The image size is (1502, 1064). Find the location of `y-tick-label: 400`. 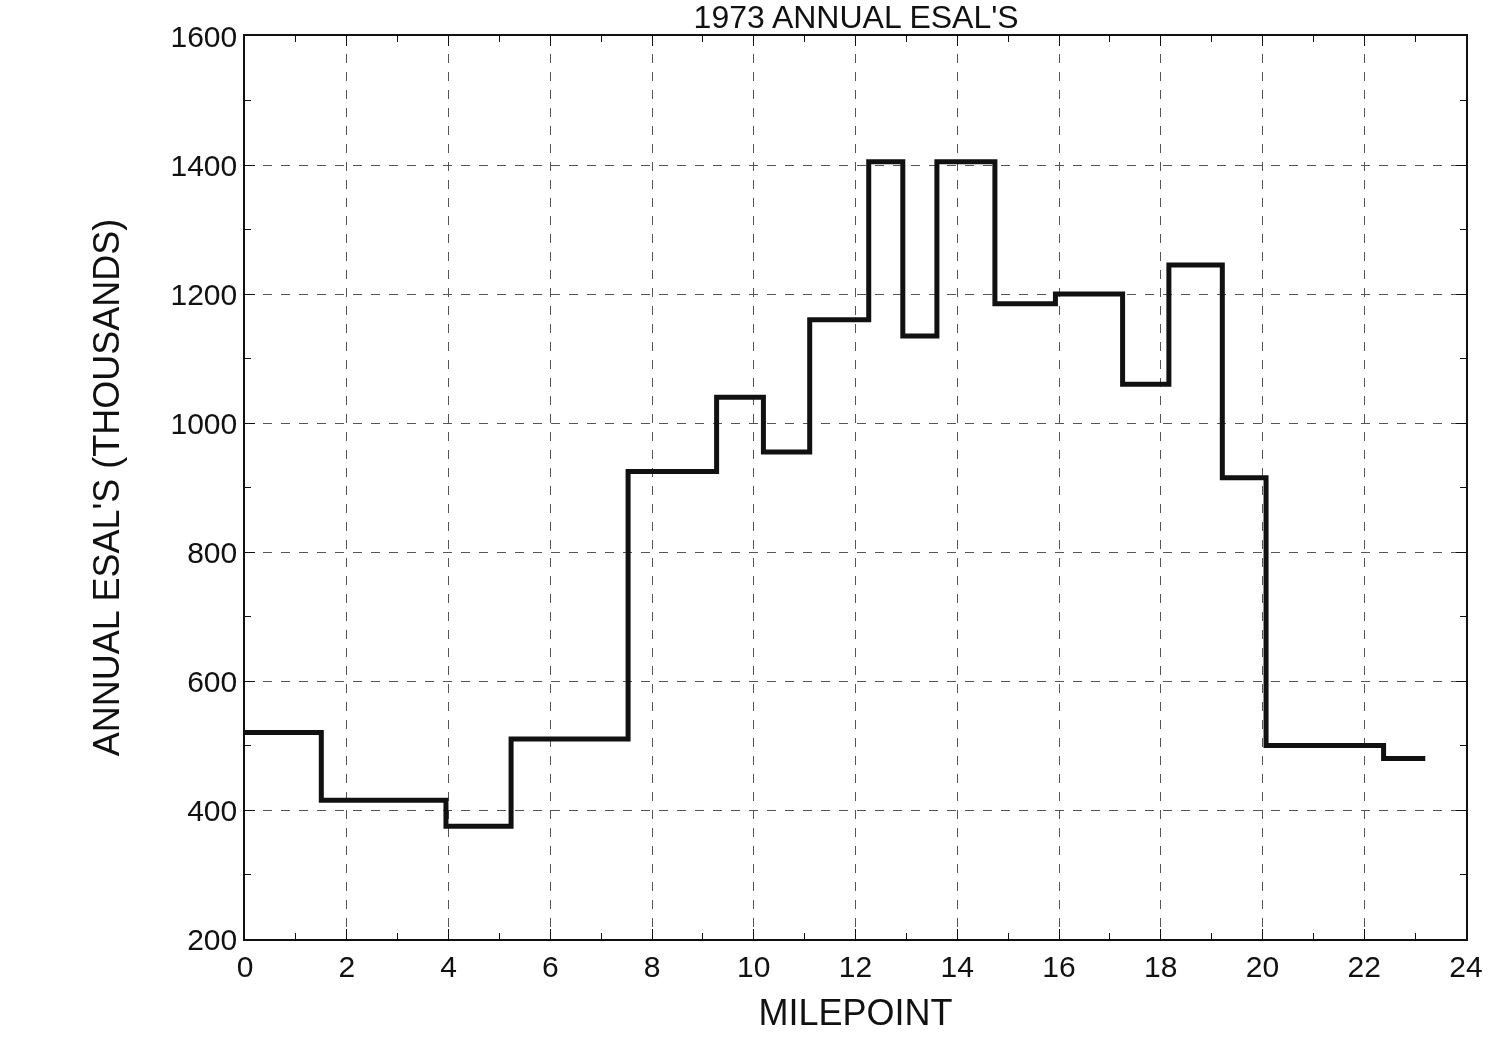

y-tick-label: 400 is located at coordinates (212, 810).